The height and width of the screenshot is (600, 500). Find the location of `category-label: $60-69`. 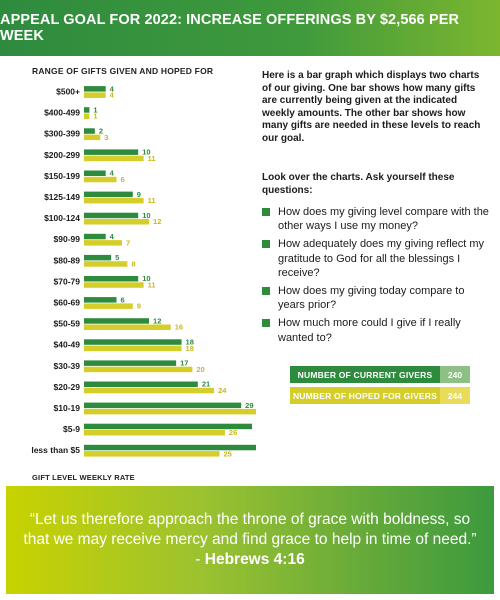

category-label: $60-69 is located at coordinates (67, 303).